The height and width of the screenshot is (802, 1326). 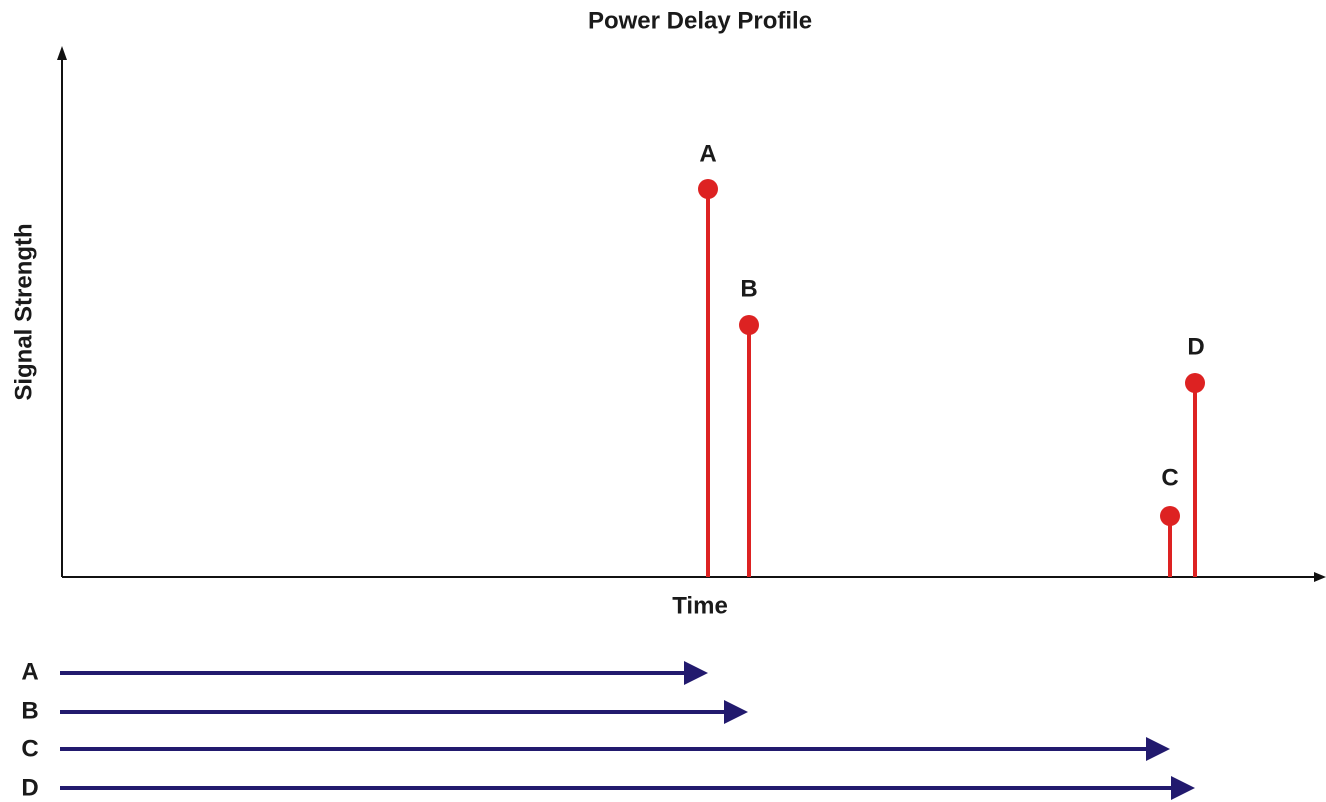 I want to click on path-label: B, so click(x=29, y=710).